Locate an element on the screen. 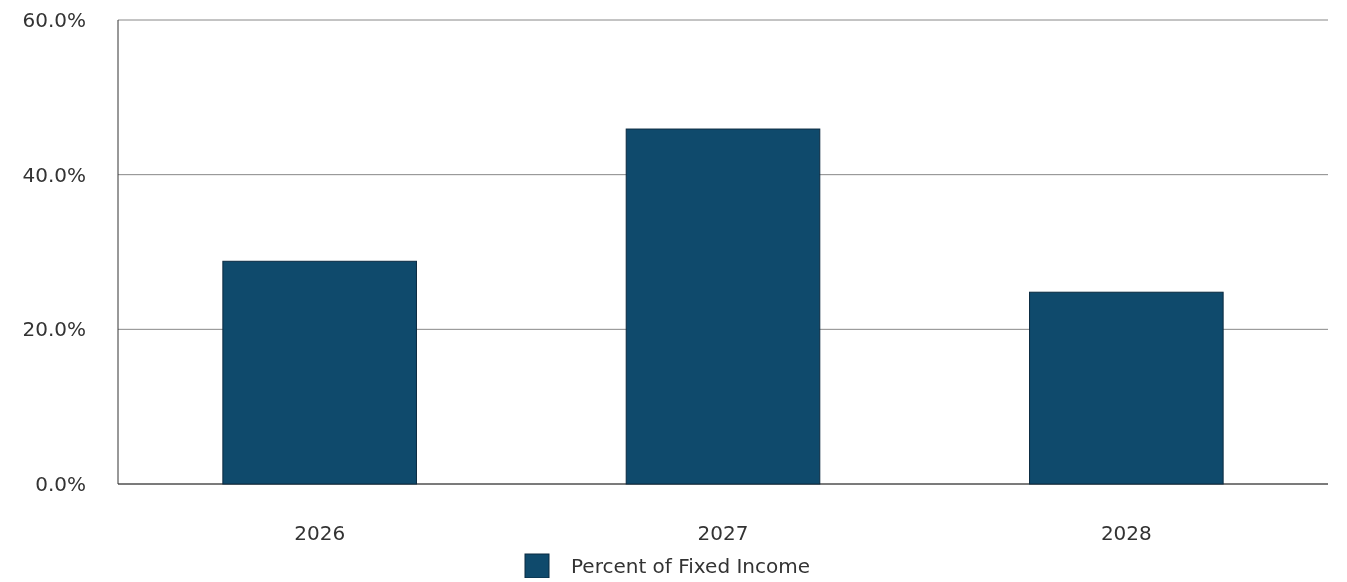 This screenshot has width=1347, height=582. y-tick-label: 40.0% is located at coordinates (54, 174).